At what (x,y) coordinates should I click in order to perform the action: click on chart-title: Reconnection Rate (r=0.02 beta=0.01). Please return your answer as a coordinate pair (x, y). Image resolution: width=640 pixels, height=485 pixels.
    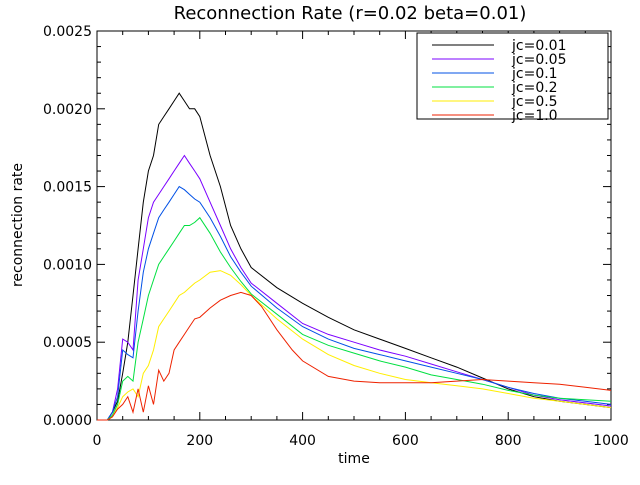
    Looking at the image, I should click on (350, 13).